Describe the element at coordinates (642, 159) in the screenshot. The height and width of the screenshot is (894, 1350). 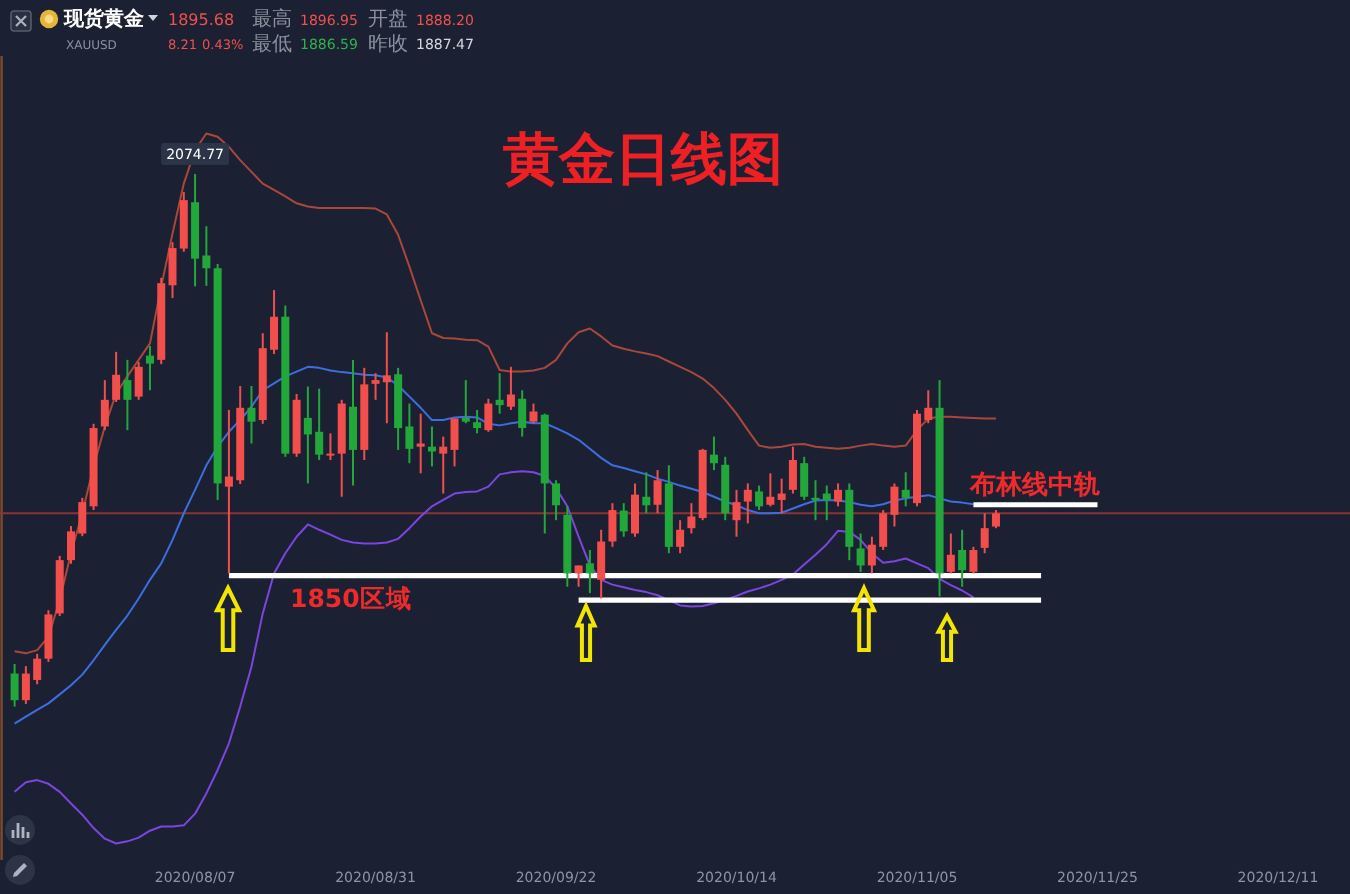
I see `chart-title: 黄金日线图` at that location.